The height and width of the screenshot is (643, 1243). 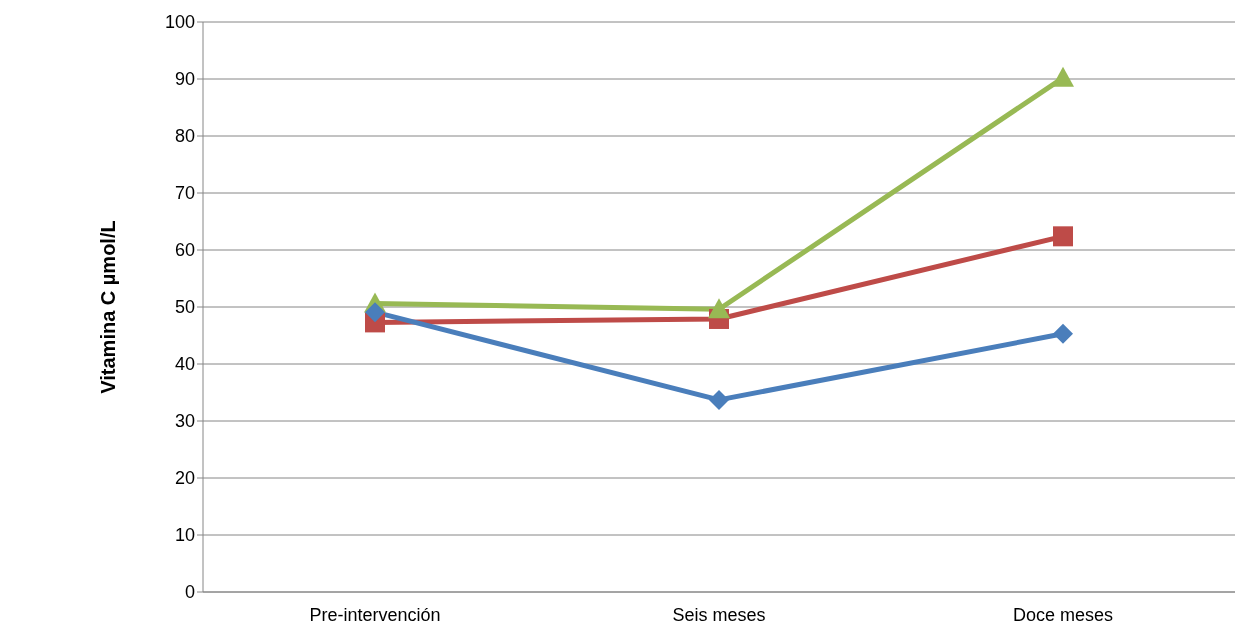 What do you see at coordinates (1063, 614) in the screenshot?
I see `x-tick-label: Doce meses` at bounding box center [1063, 614].